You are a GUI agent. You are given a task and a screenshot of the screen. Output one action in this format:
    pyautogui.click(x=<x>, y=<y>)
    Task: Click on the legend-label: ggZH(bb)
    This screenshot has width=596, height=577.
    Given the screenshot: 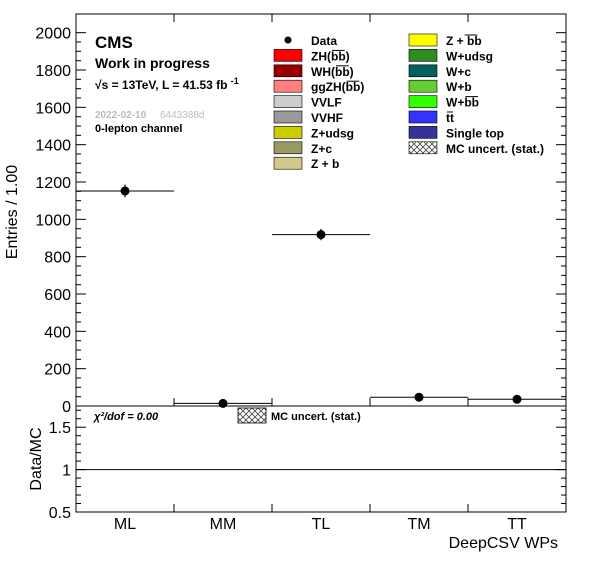 What is the action you would take?
    pyautogui.click(x=337, y=87)
    